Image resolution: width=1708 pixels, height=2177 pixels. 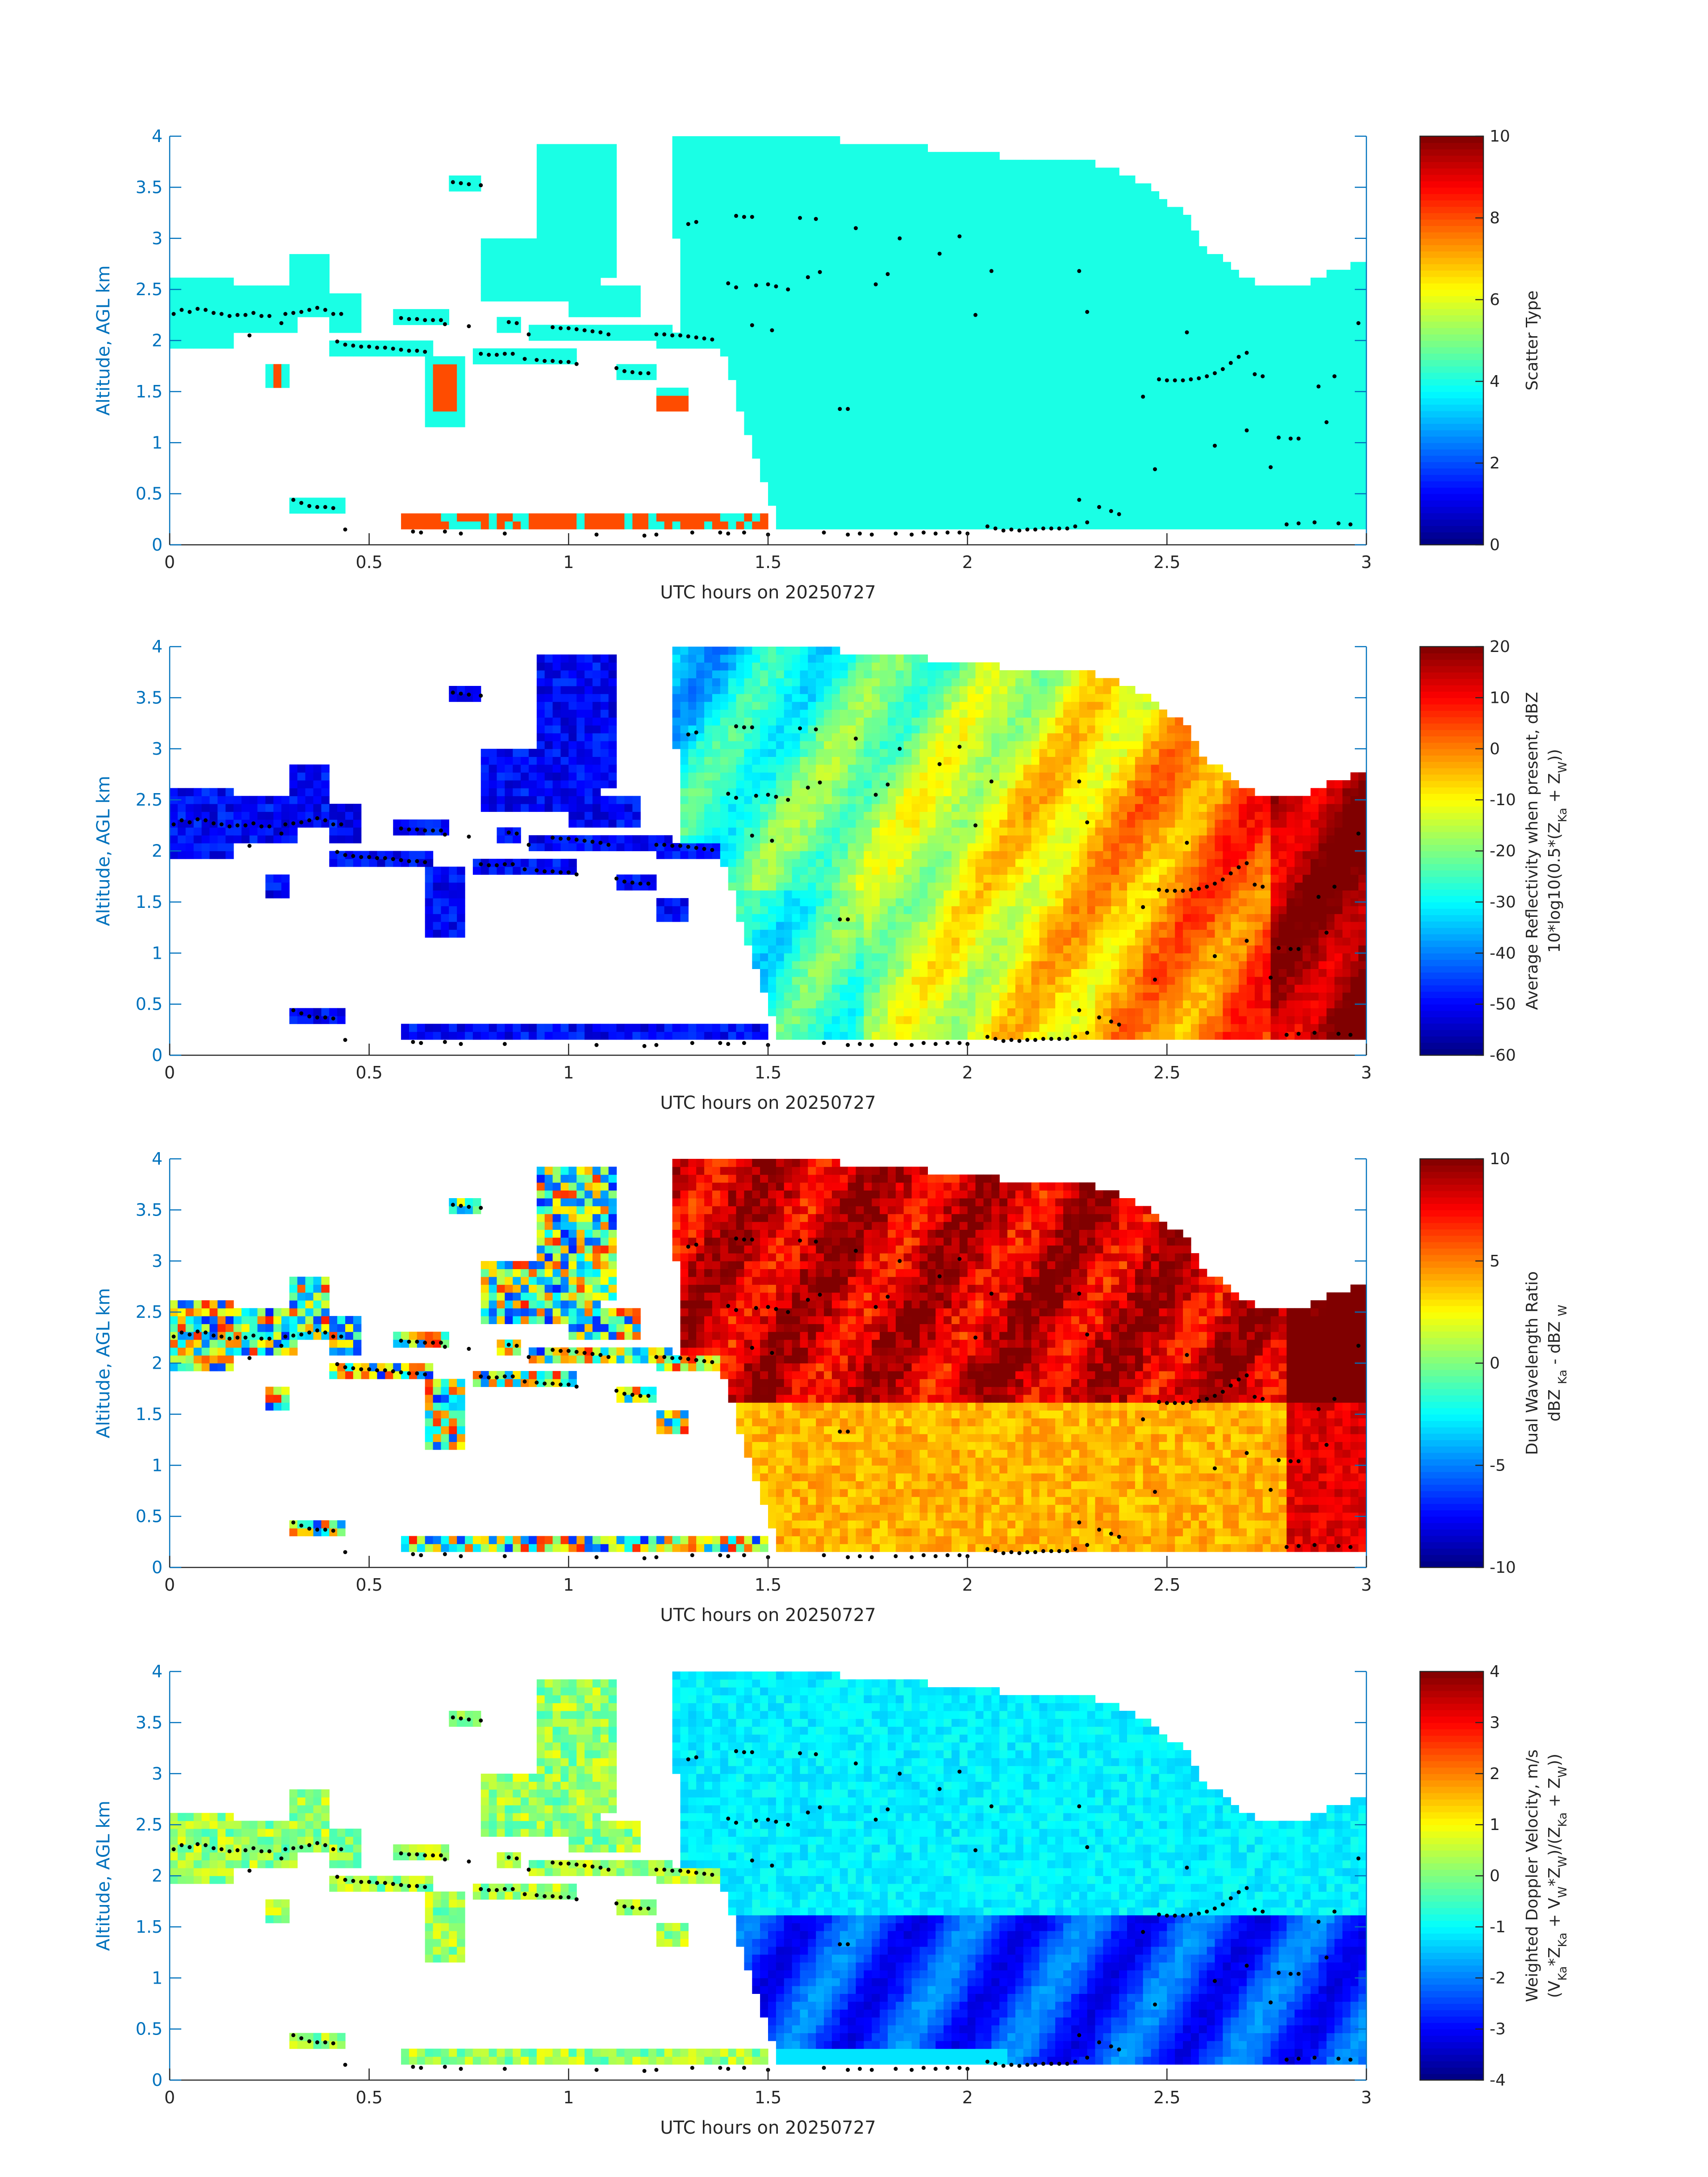 What do you see at coordinates (157, 341) in the screenshot?
I see `y-tick-label: 2` at bounding box center [157, 341].